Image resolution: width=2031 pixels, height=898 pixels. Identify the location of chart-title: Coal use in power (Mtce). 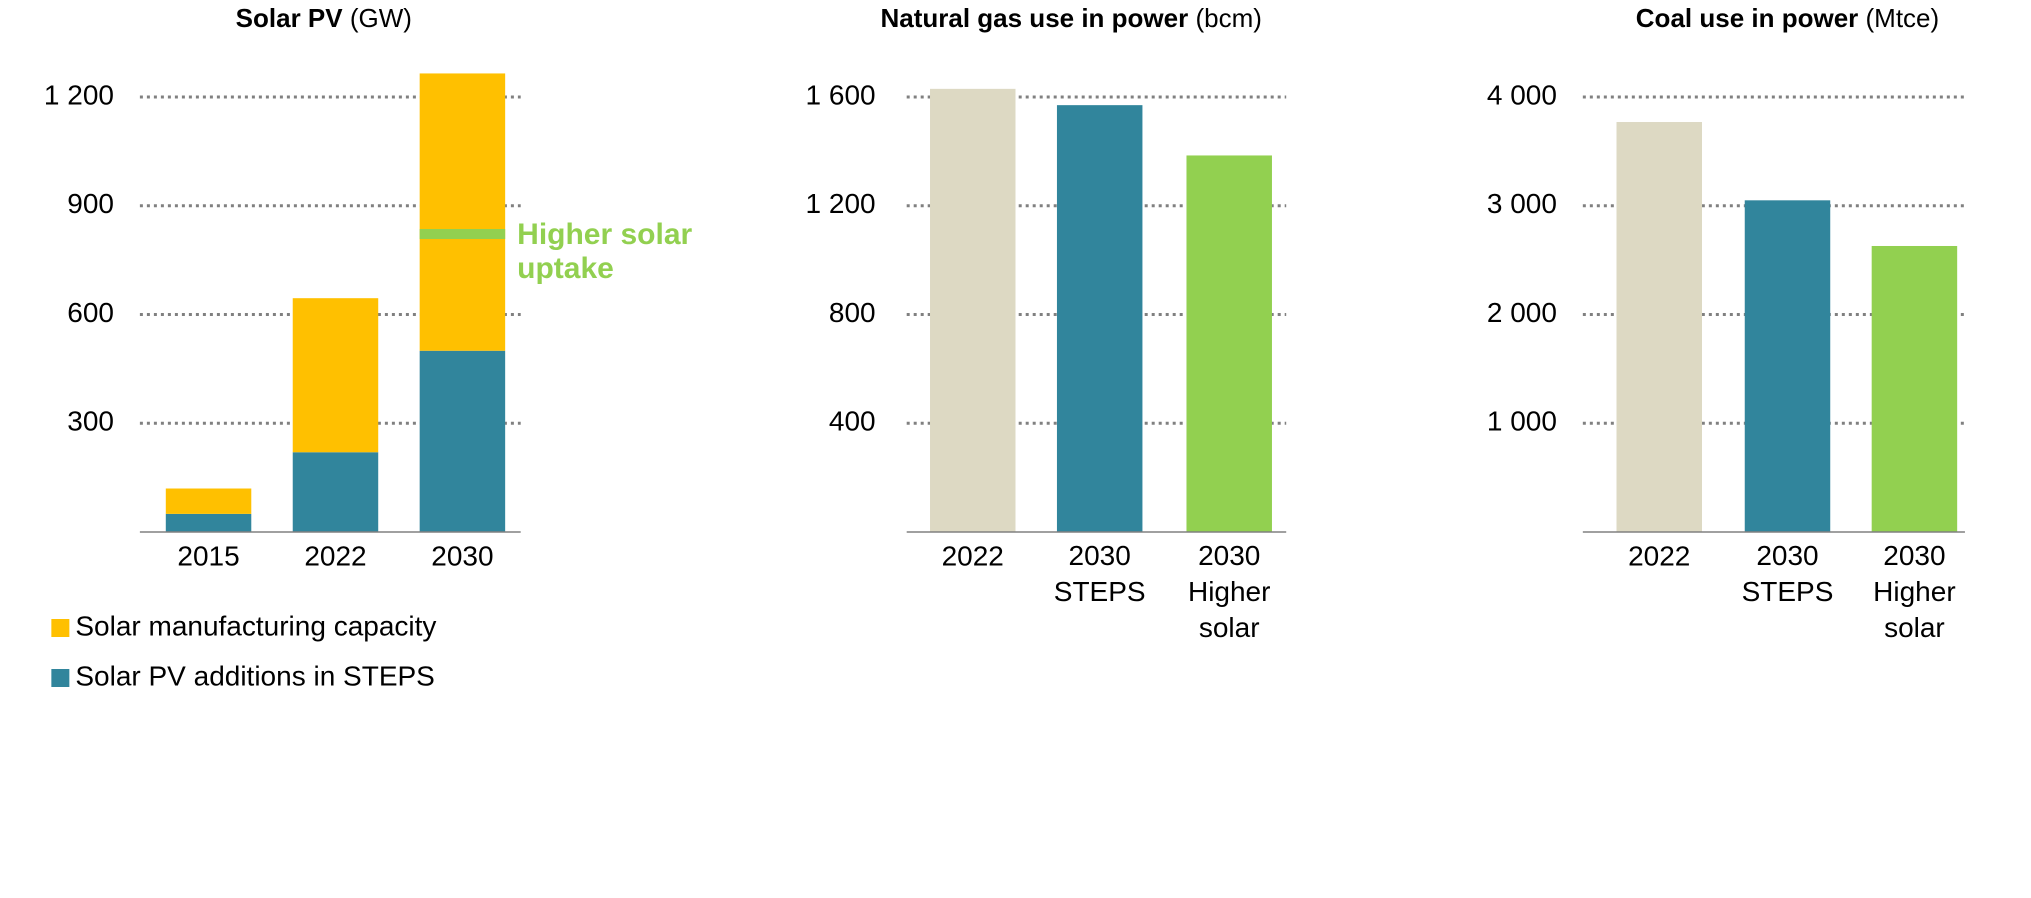
(1787, 18).